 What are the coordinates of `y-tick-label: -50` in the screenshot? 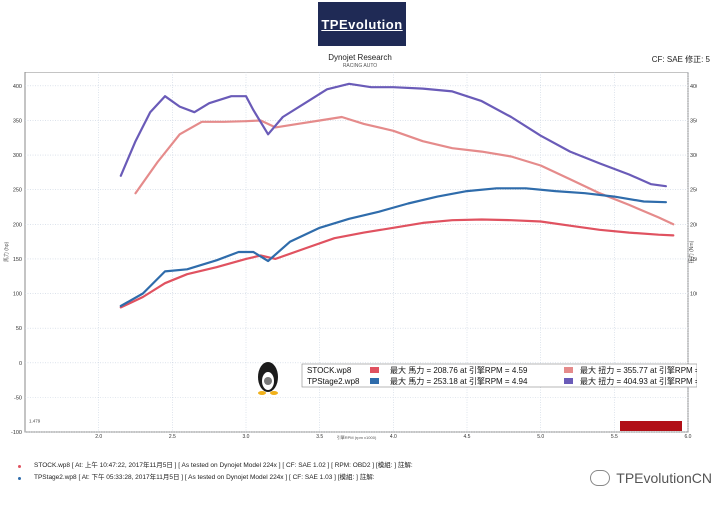 It's located at (18, 398).